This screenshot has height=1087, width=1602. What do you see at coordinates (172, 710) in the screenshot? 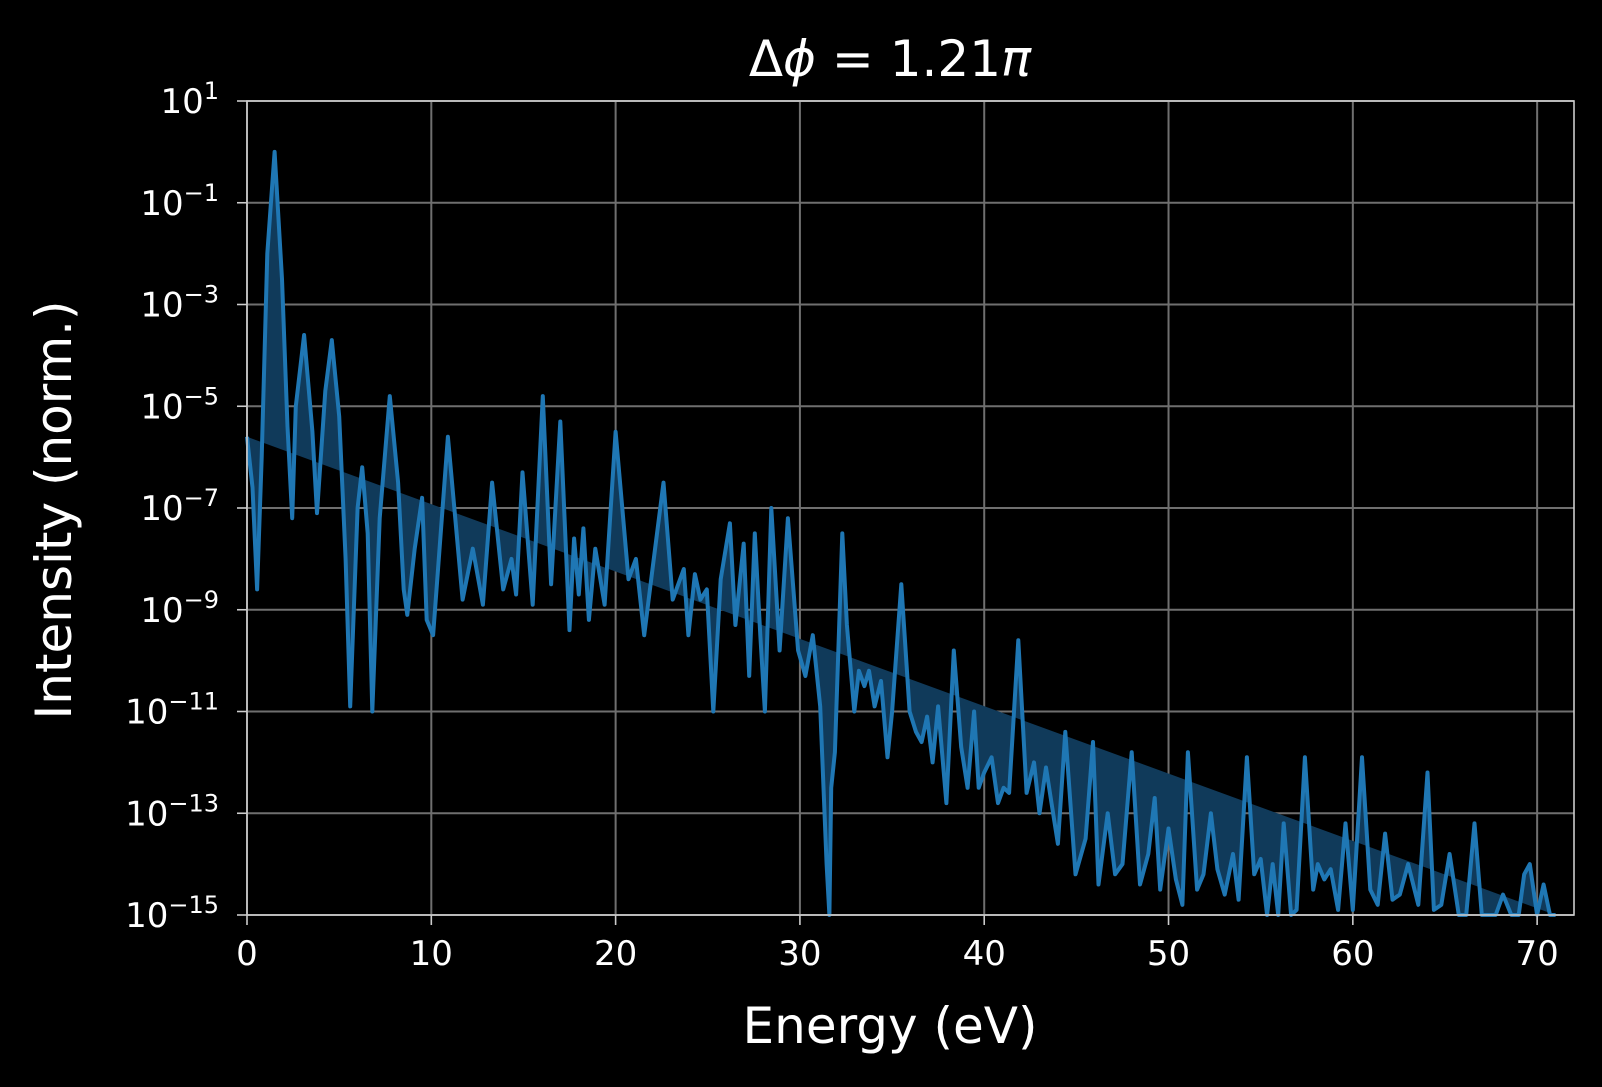
I see `y-tick-label: 10⁻¹¹` at bounding box center [172, 710].